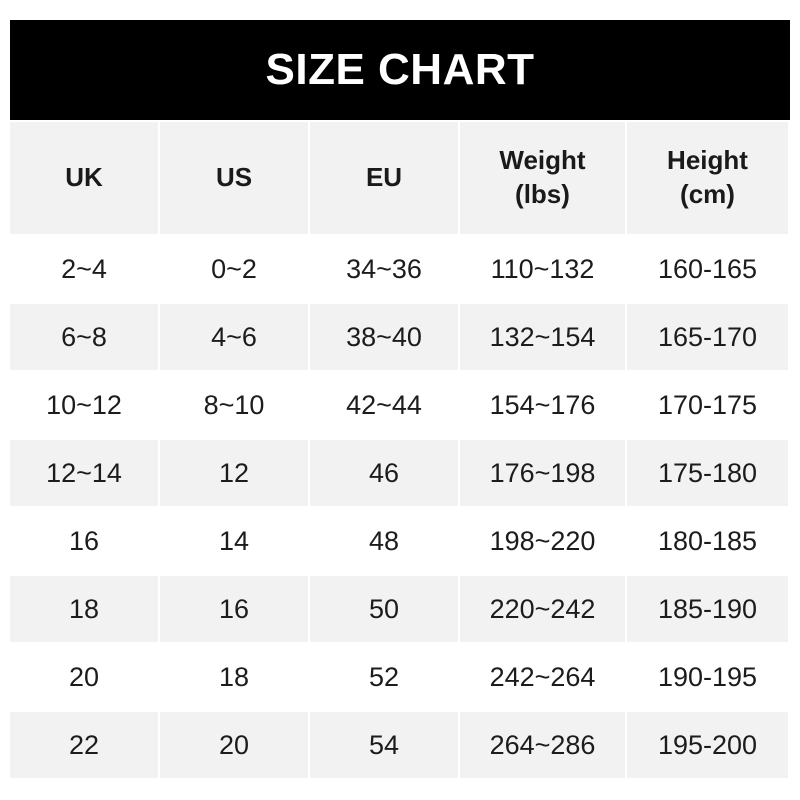 The width and height of the screenshot is (800, 800). I want to click on table-row: 18 16 50 220~242 185-190, so click(399, 609).